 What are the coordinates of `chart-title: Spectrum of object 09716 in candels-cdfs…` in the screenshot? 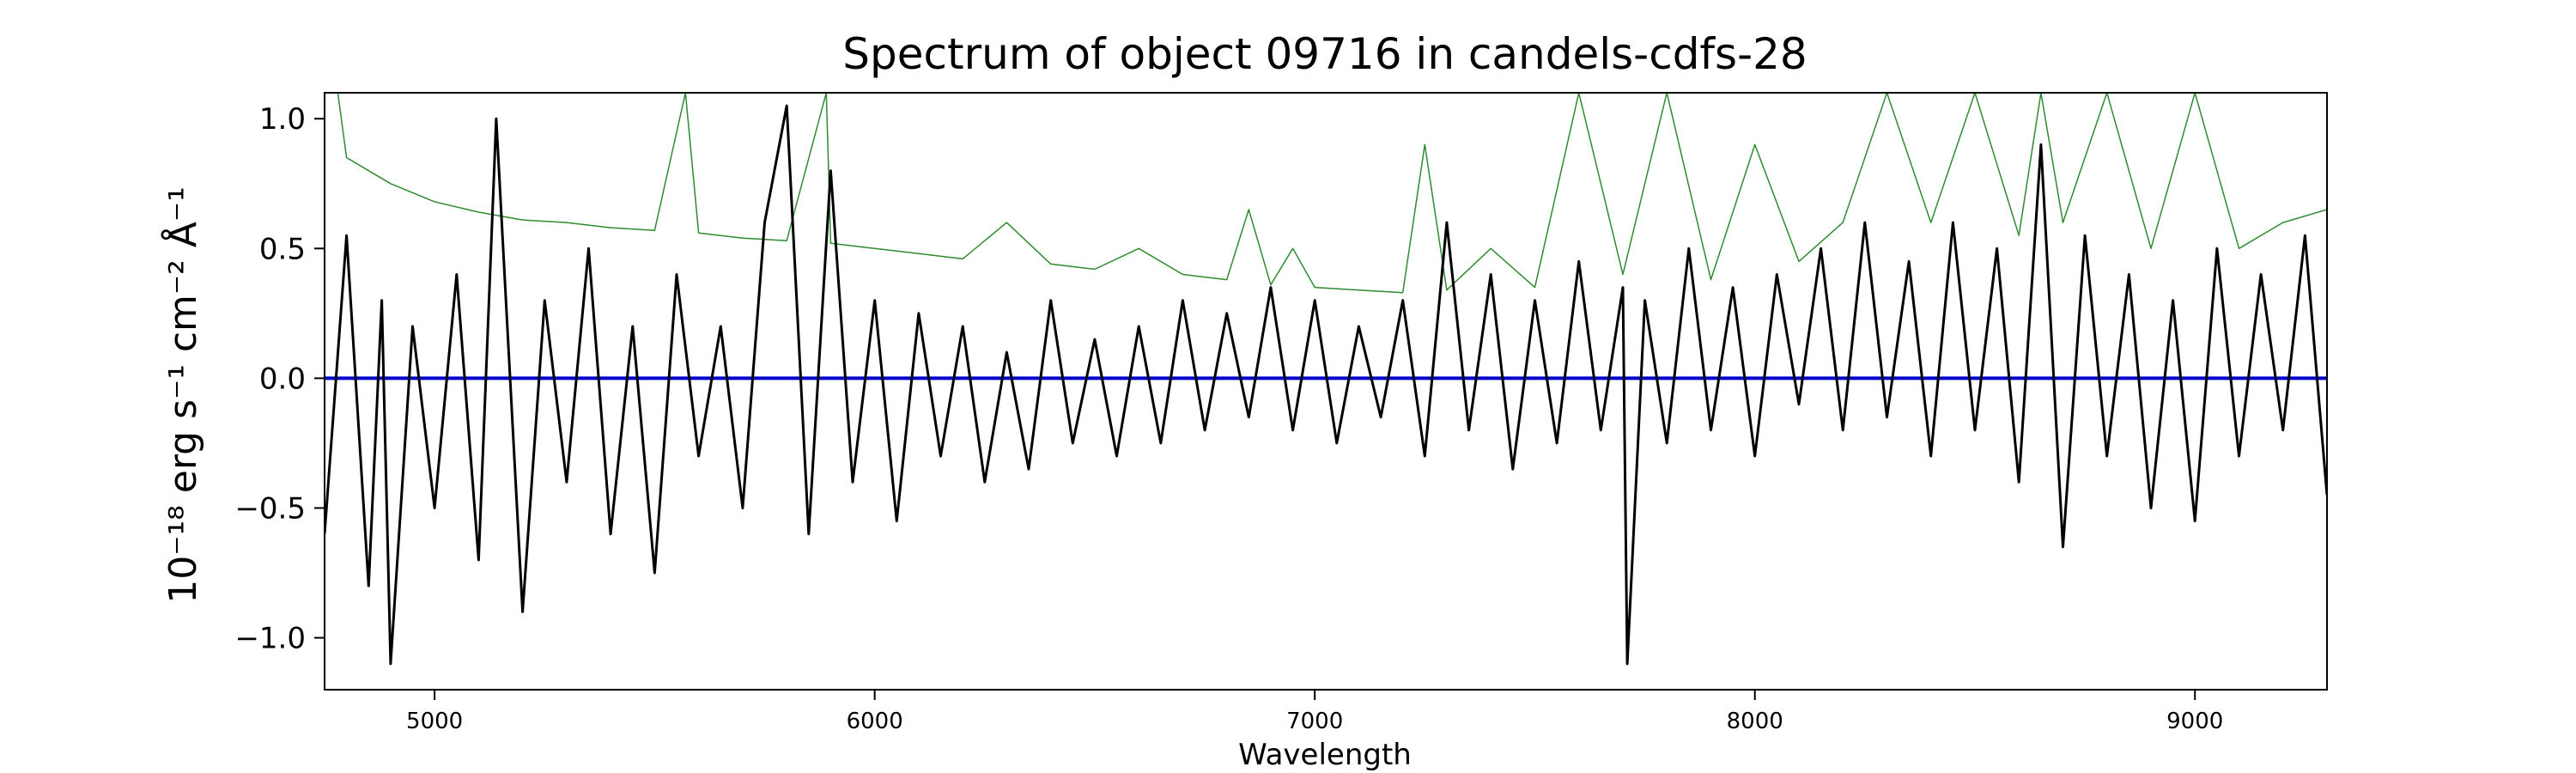 It's located at (1324, 54).